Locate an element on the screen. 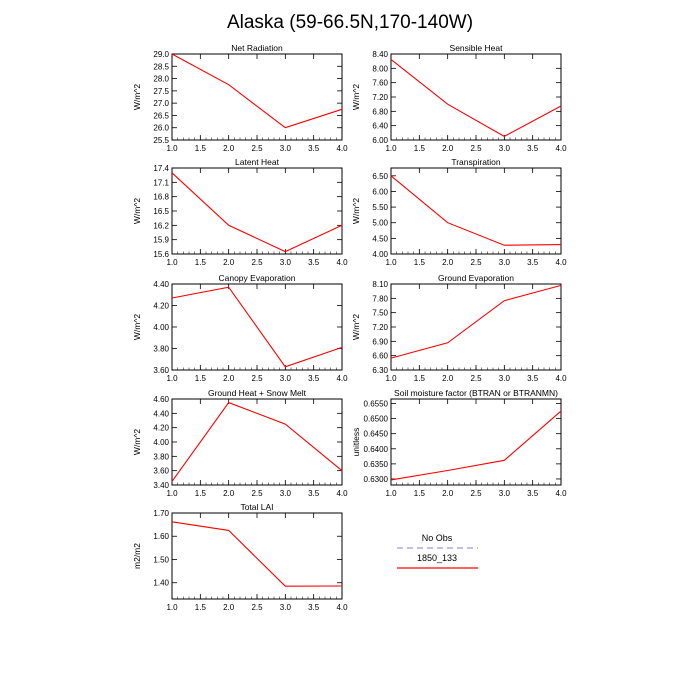 The image size is (700, 700). y-axis-label: m2/m2 is located at coordinates (137, 556).